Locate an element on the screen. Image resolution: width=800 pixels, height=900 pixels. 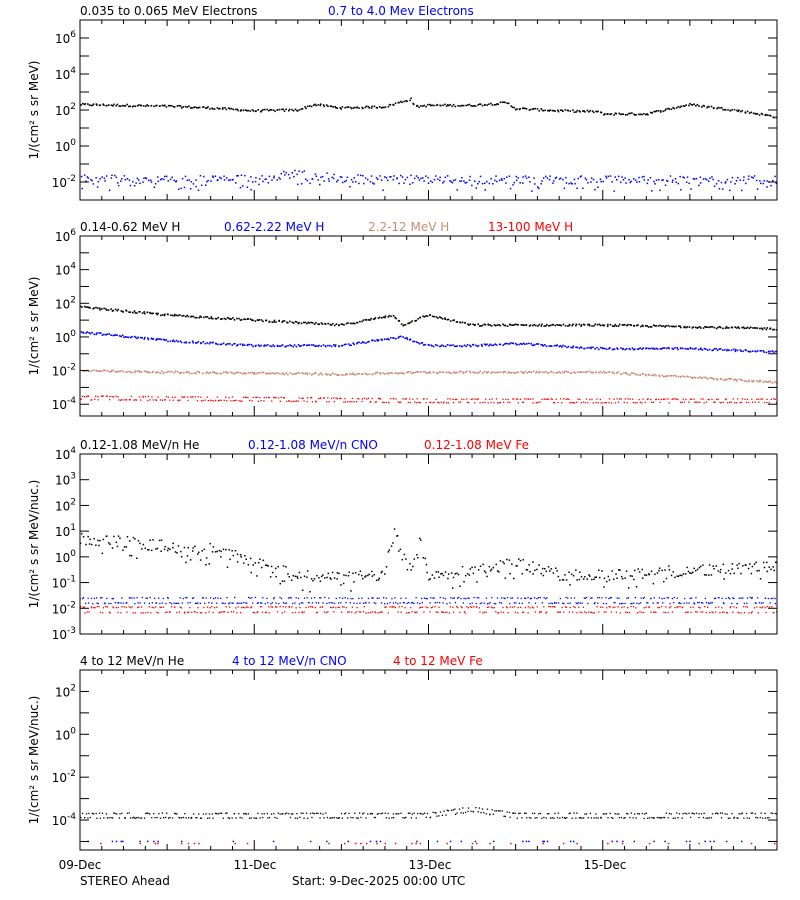
data-series is located at coordinates (428, 342).